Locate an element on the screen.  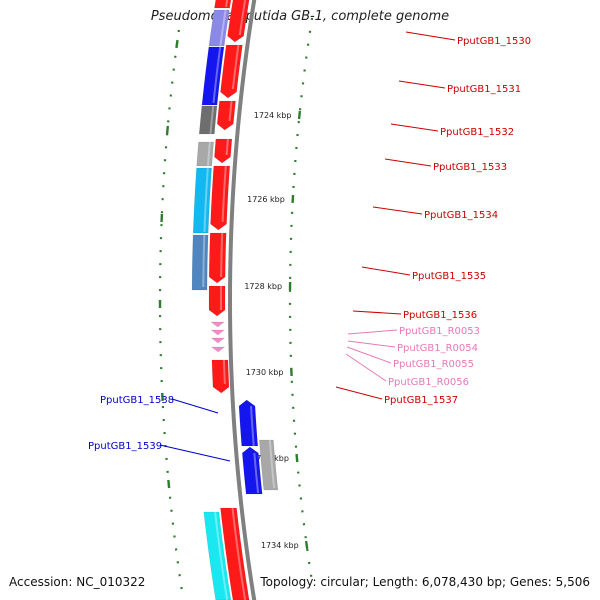
gene-label-pputgb1-1533: PputGB1_1533 is located at coordinates (470, 167).